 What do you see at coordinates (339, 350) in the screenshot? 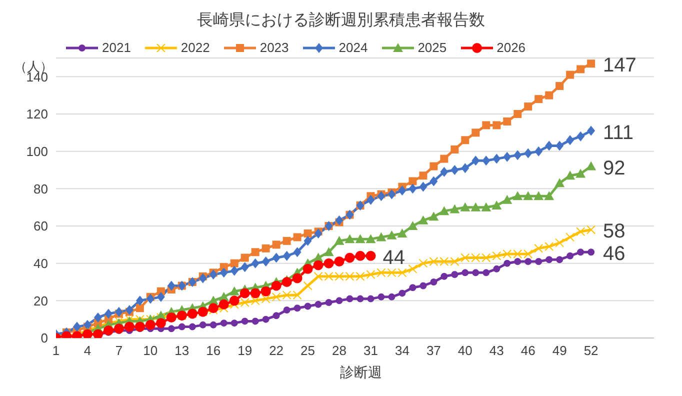
I see `x-tick-label: 28` at bounding box center [339, 350].